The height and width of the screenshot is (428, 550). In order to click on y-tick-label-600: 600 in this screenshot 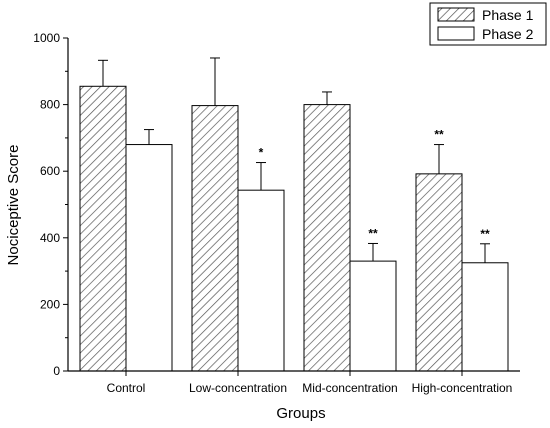, I will do `click(50, 171)`.